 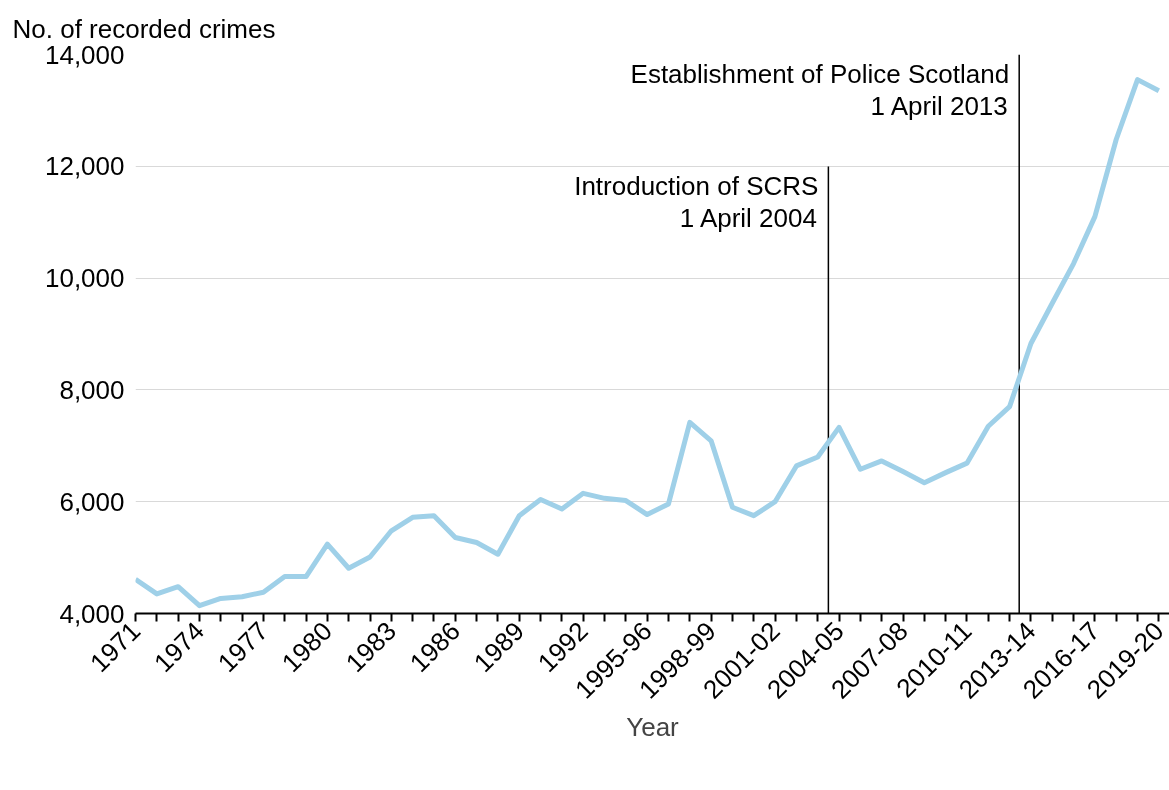 What do you see at coordinates (696, 201) in the screenshot?
I see `ref-line-label: Introduction of SCRS 1 April 2004` at bounding box center [696, 201].